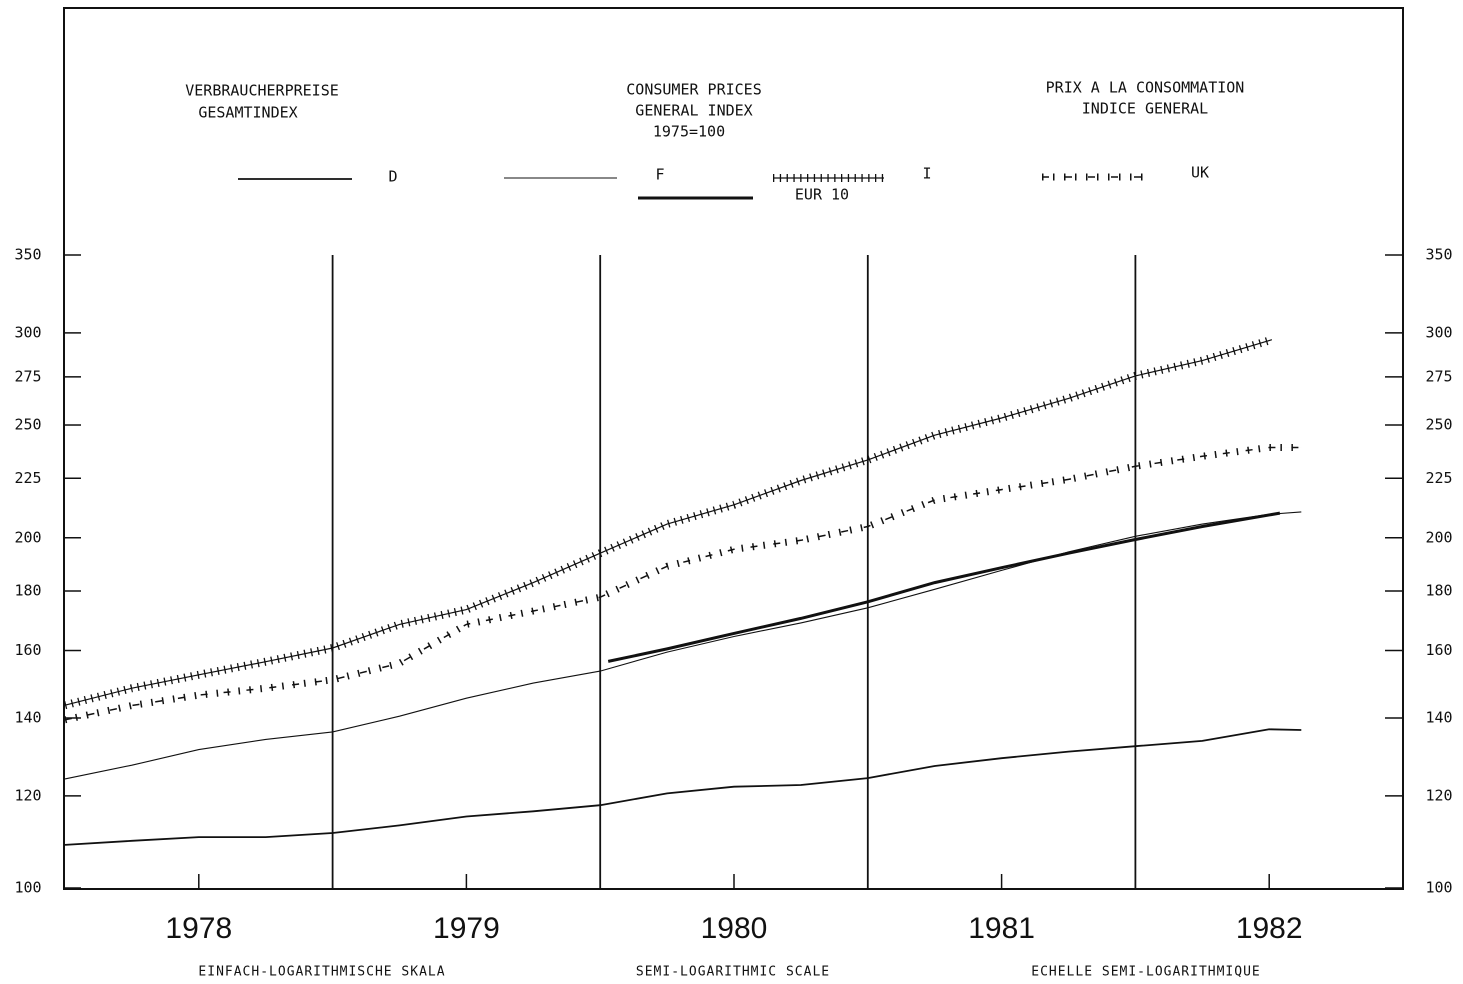 This screenshot has height=984, width=1463. What do you see at coordinates (27, 255) in the screenshot?
I see `y-tick-label: 350` at bounding box center [27, 255].